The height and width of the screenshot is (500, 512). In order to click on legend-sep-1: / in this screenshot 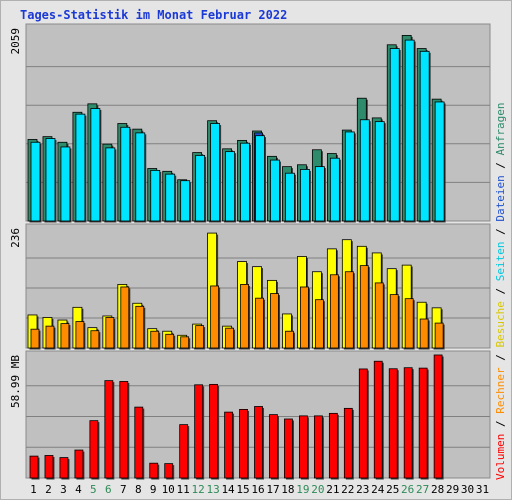, I will do `click(500, 424)`.